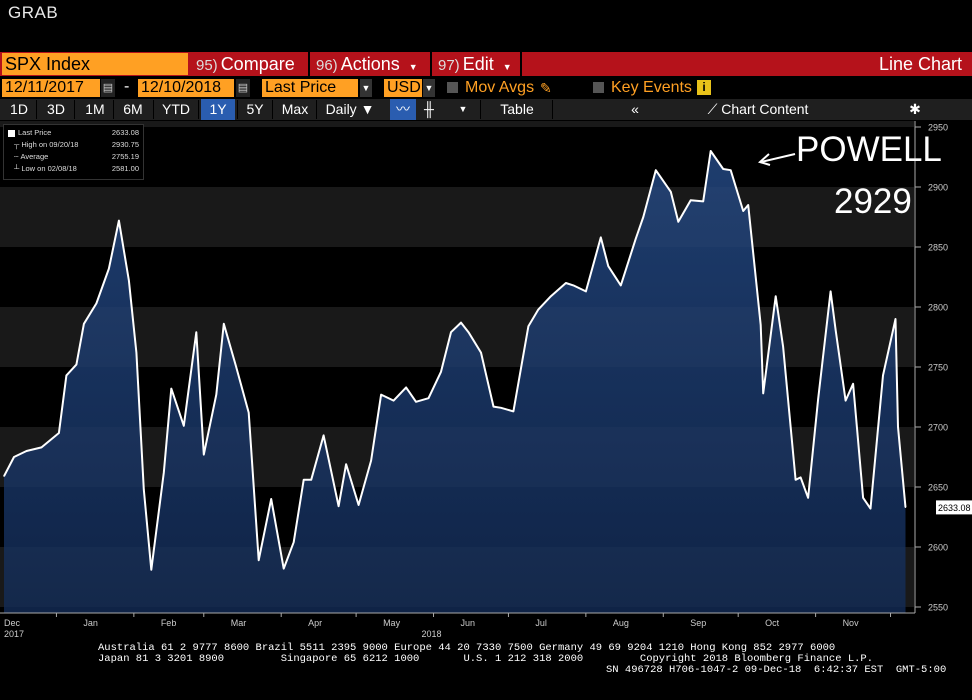 This screenshot has width=972, height=700. What do you see at coordinates (517, 109) in the screenshot?
I see `table-button: Table` at bounding box center [517, 109].